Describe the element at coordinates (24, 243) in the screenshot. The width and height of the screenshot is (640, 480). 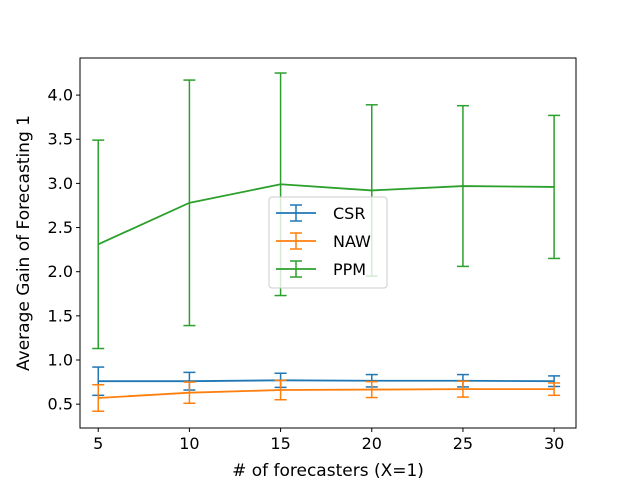
I see `y-axis-label: Average Gain of Forecasting 1` at that location.